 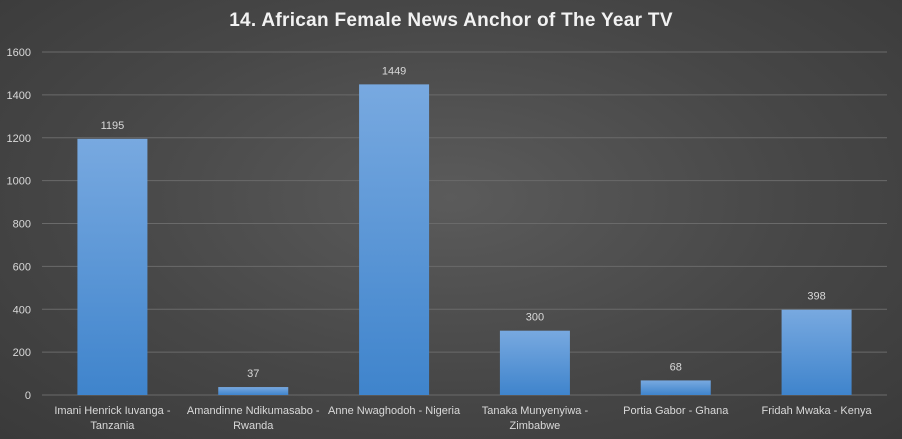 I want to click on x-category-label: Fridah Mwaka - Kenya, so click(x=817, y=411).